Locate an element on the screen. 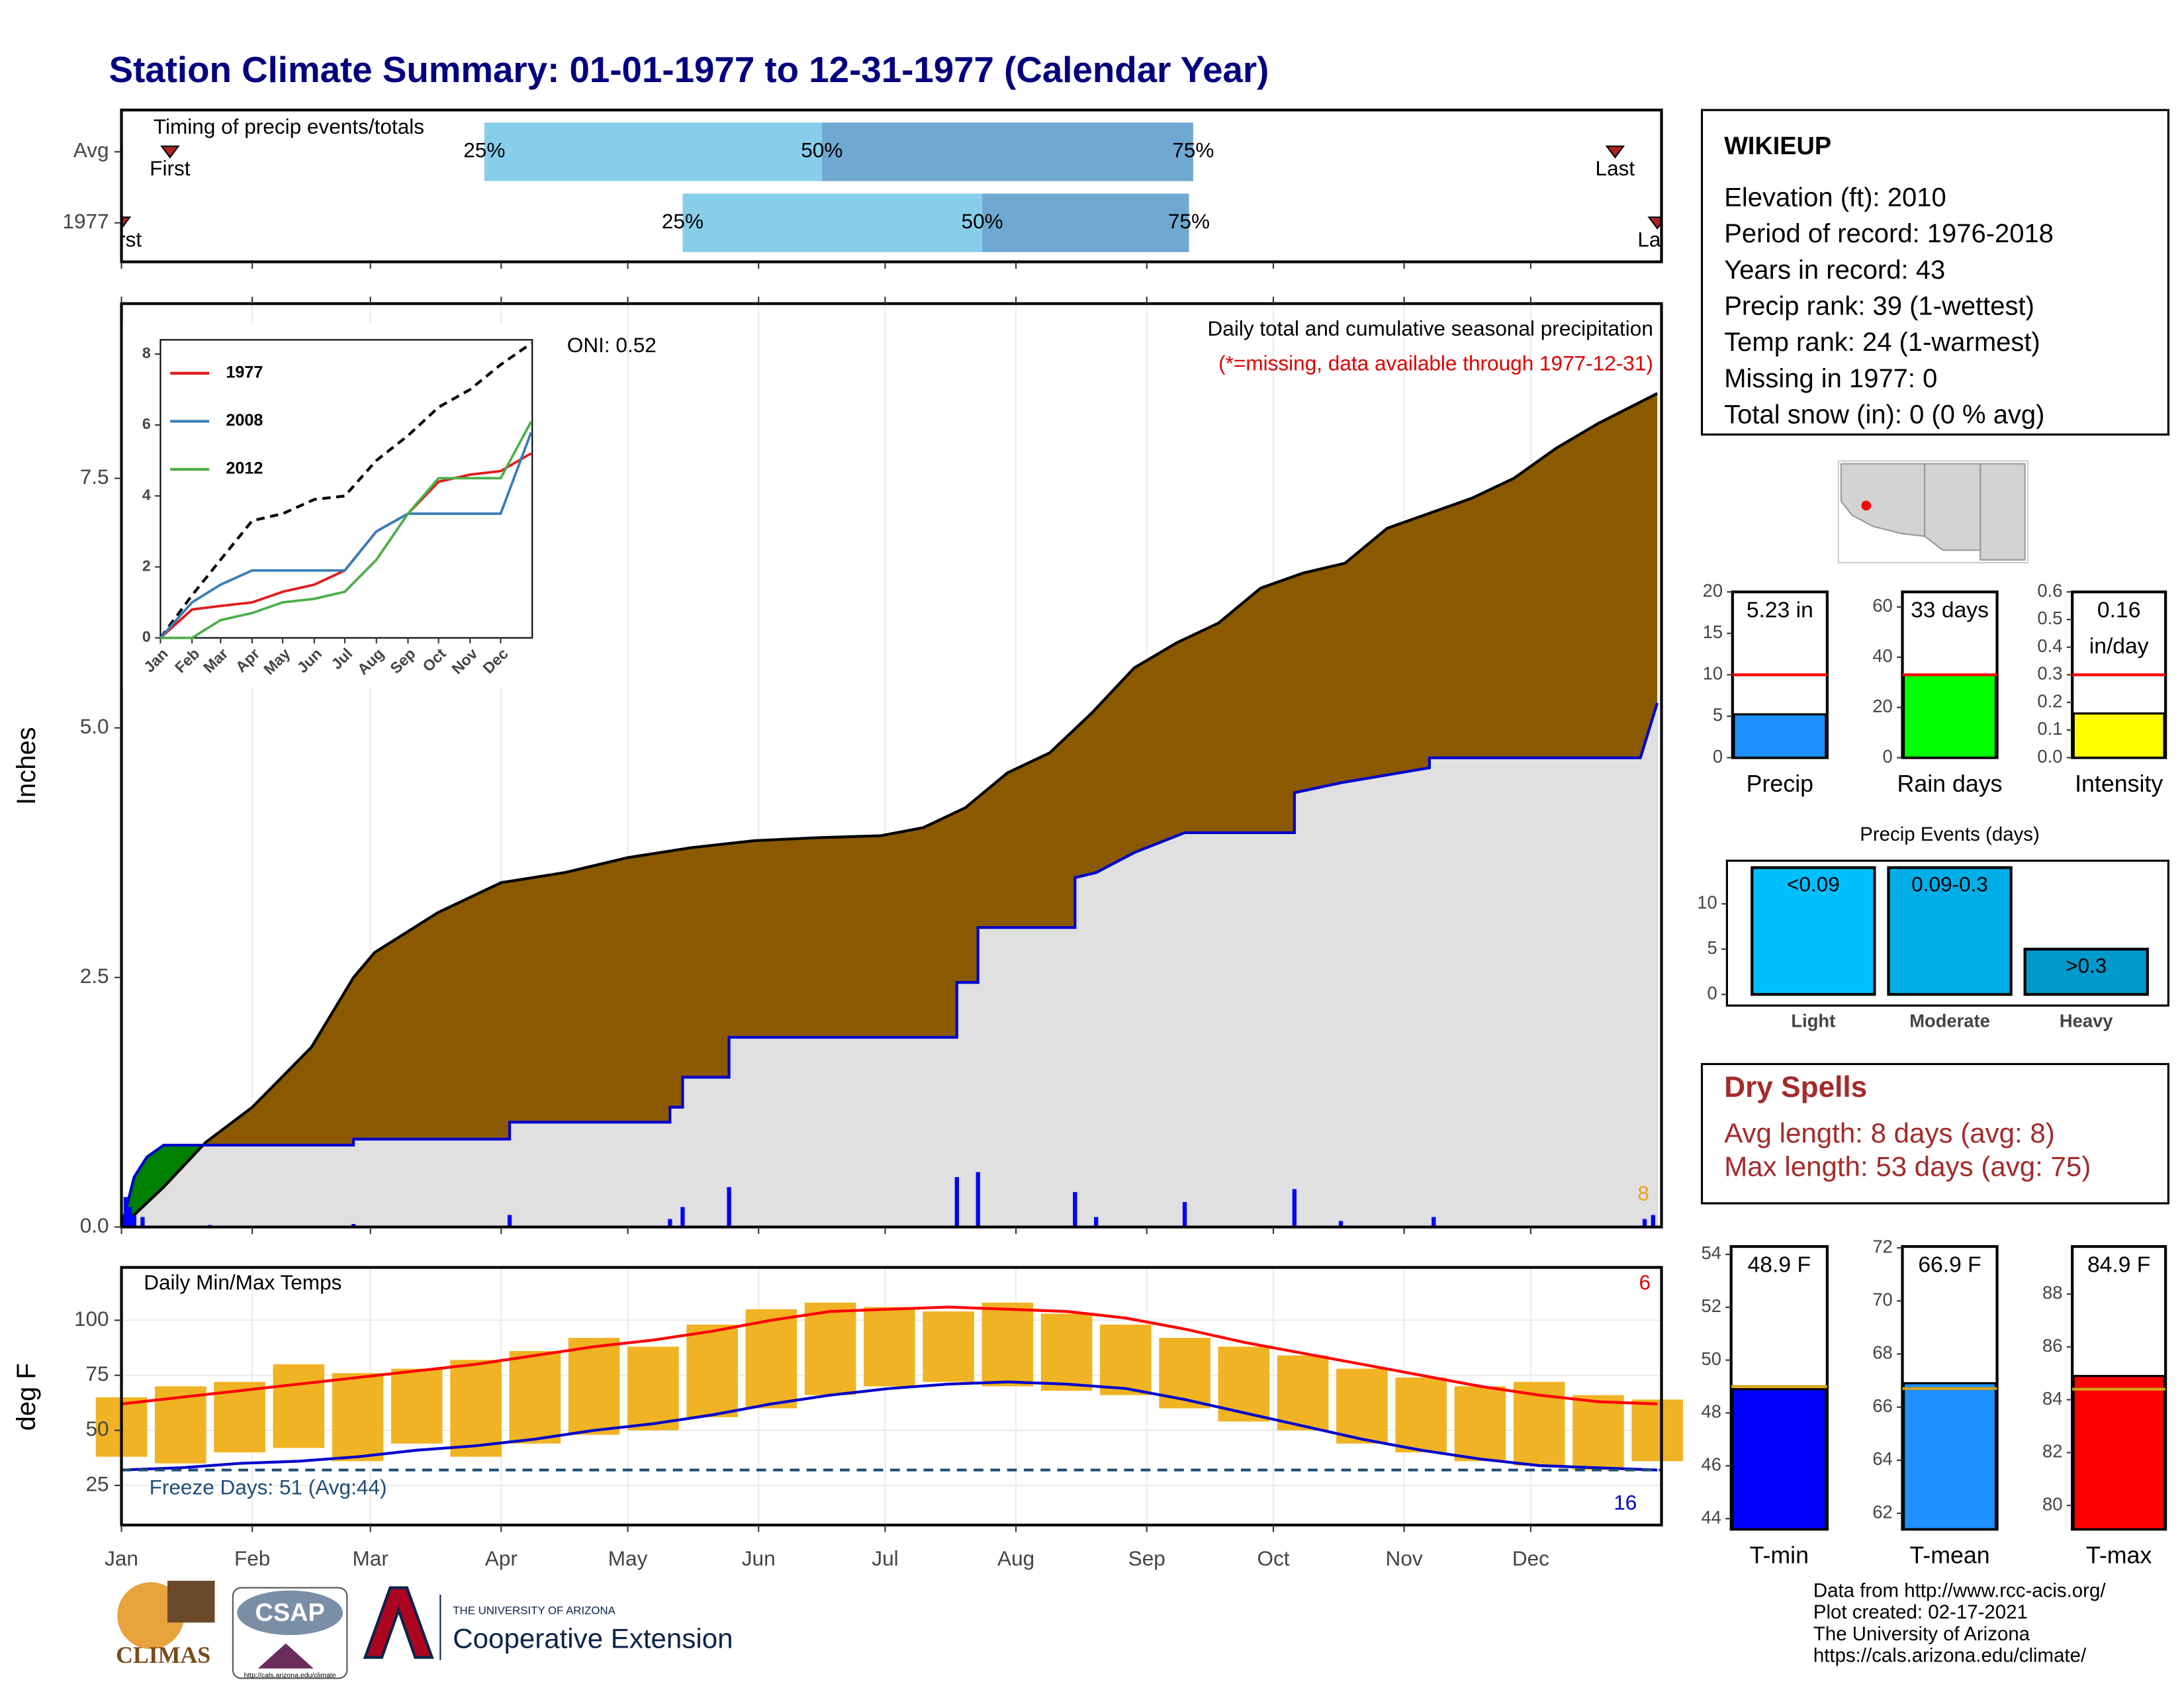 The width and height of the screenshot is (2184, 1688). x-tick-label: Aug is located at coordinates (1015, 1558).